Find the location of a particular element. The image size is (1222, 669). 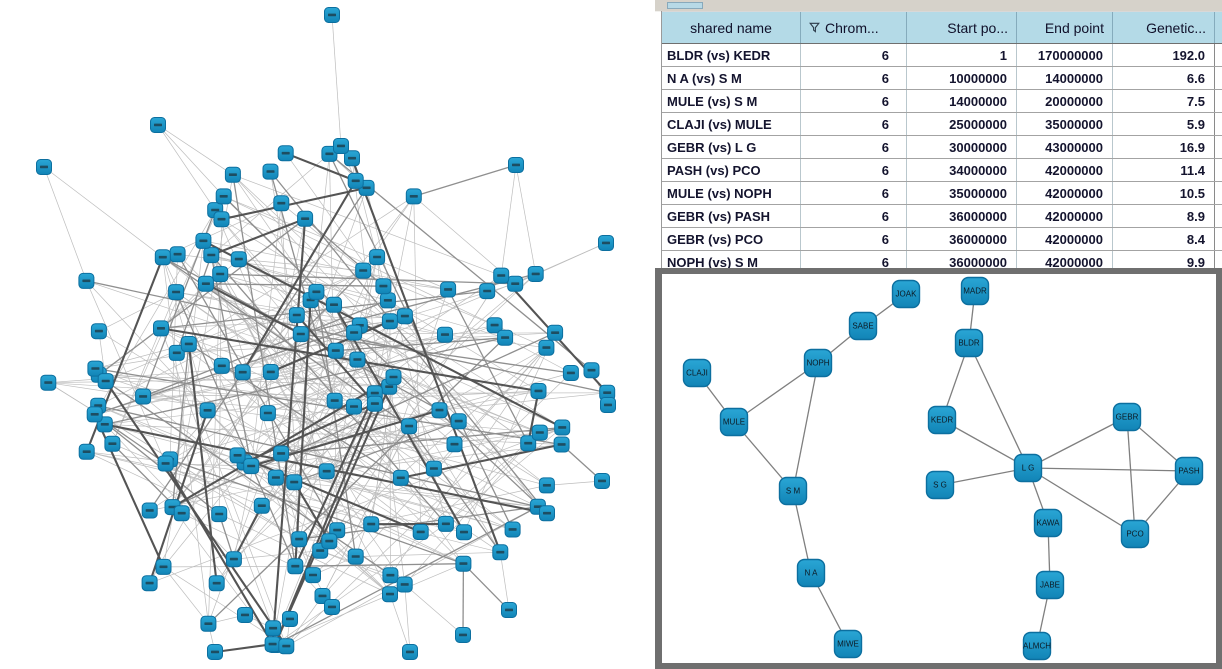

column-header-end-point: End point is located at coordinates (1065, 27).